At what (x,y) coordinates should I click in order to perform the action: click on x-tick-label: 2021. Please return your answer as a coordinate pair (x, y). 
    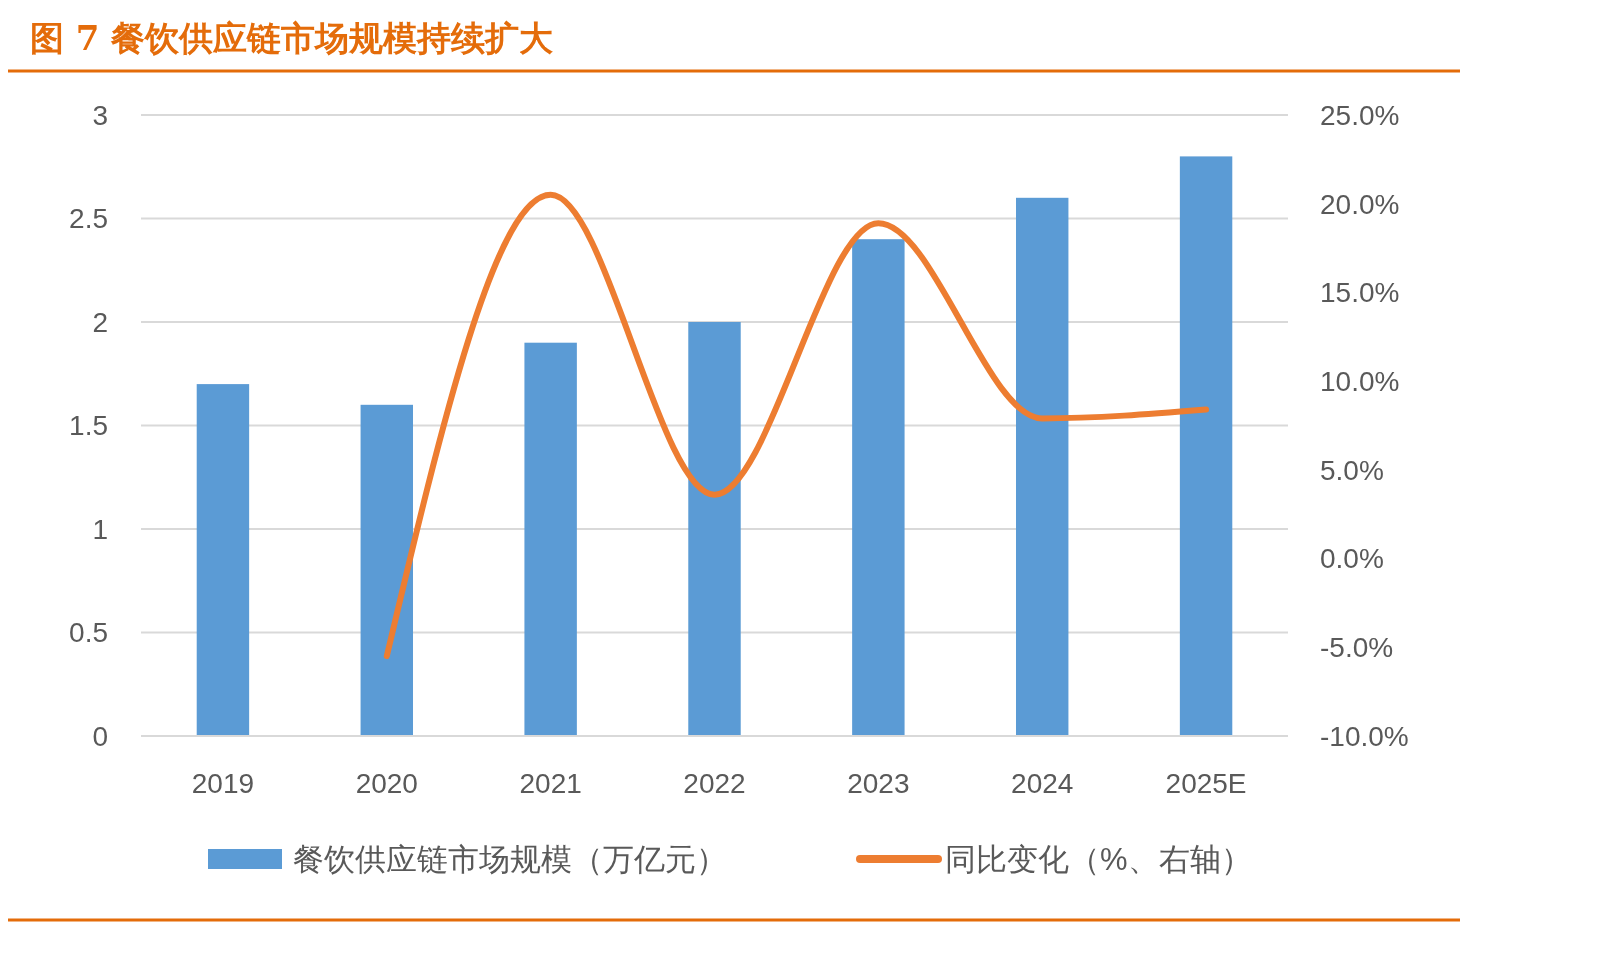
    Looking at the image, I should click on (550, 783).